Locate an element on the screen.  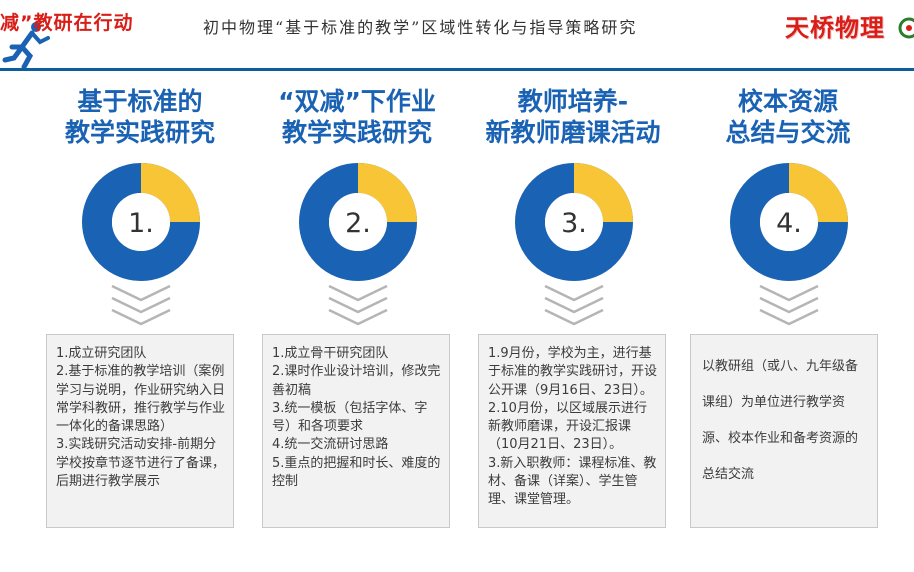
column-title-line1: 校本资源 is located at coordinates (787, 101).